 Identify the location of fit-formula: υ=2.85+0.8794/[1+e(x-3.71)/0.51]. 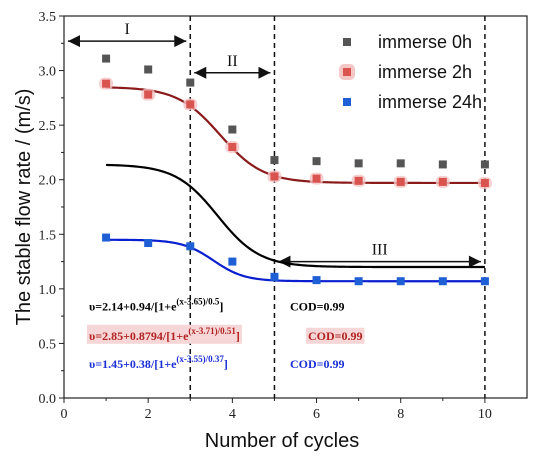
(164, 334).